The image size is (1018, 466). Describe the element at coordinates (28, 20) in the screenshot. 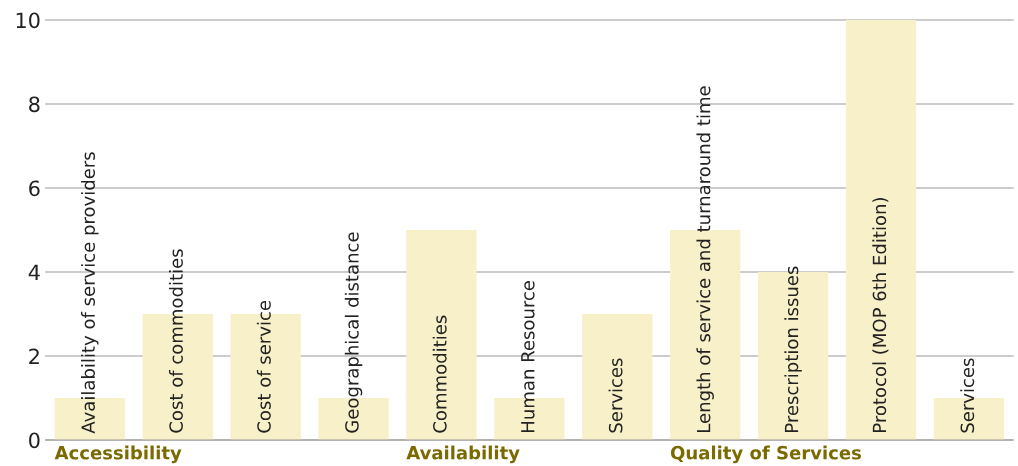

I see `y-tick-label: 10` at that location.